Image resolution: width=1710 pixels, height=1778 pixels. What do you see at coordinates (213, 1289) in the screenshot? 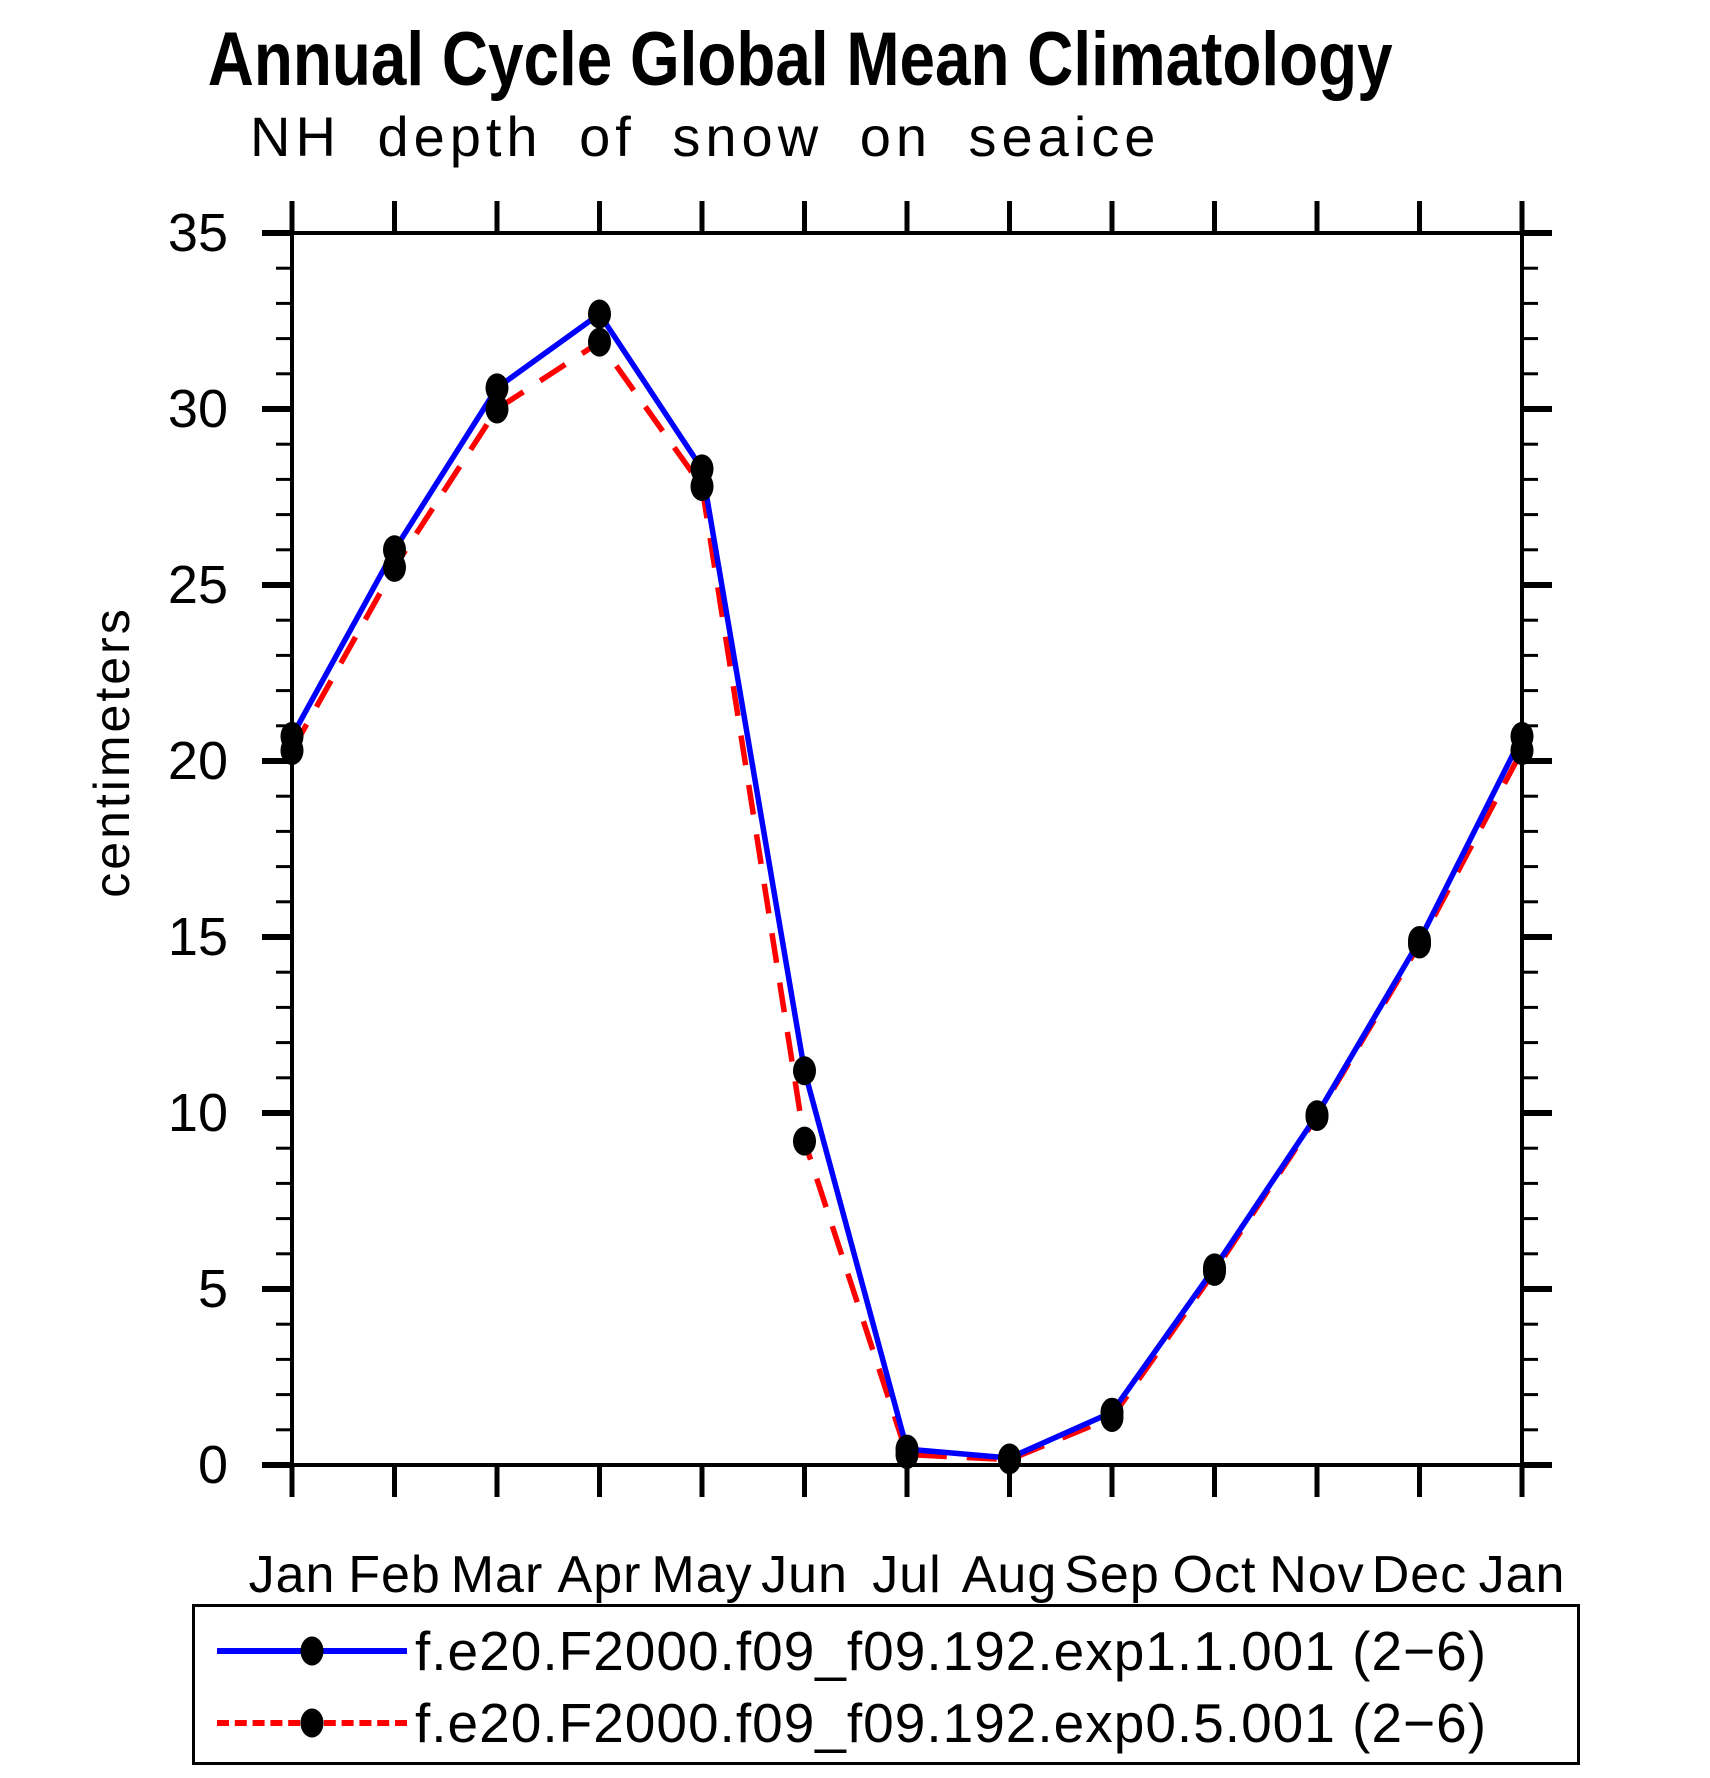
I see `y-tick-label: 5` at bounding box center [213, 1289].